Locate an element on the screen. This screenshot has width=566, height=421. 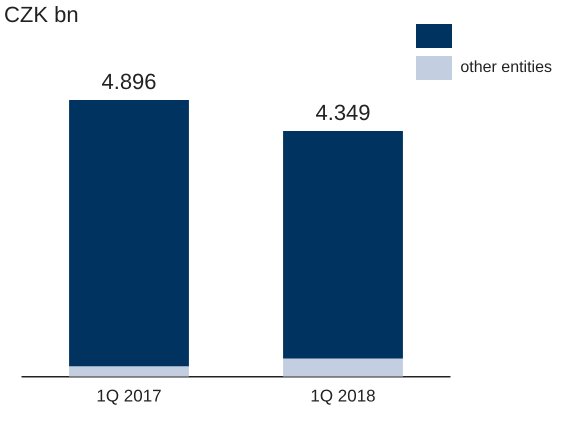
x-tick-label: 1Q 2017 is located at coordinates (129, 396).